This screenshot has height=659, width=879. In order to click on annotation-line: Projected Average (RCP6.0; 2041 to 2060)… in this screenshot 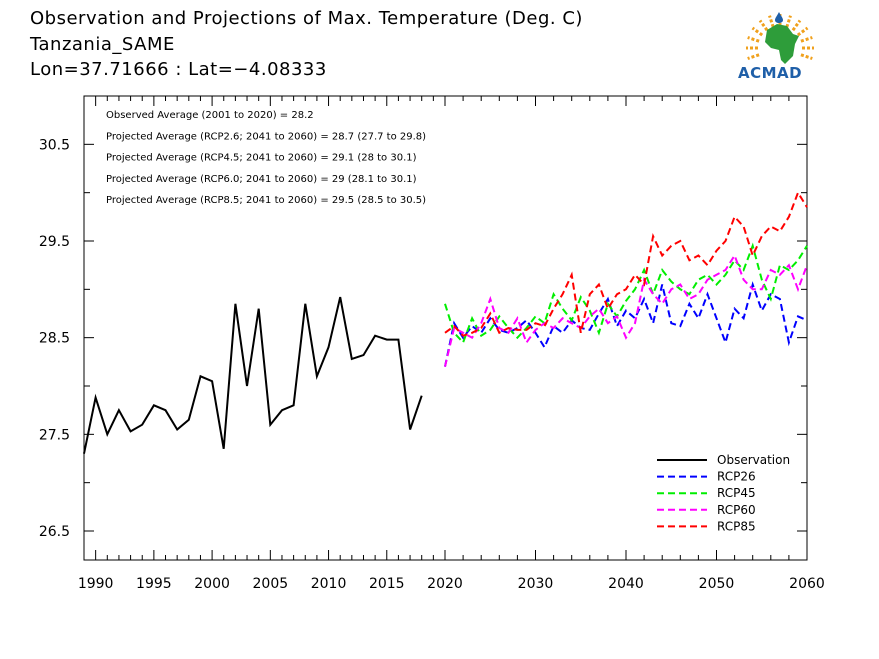, I will do `click(261, 179)`.